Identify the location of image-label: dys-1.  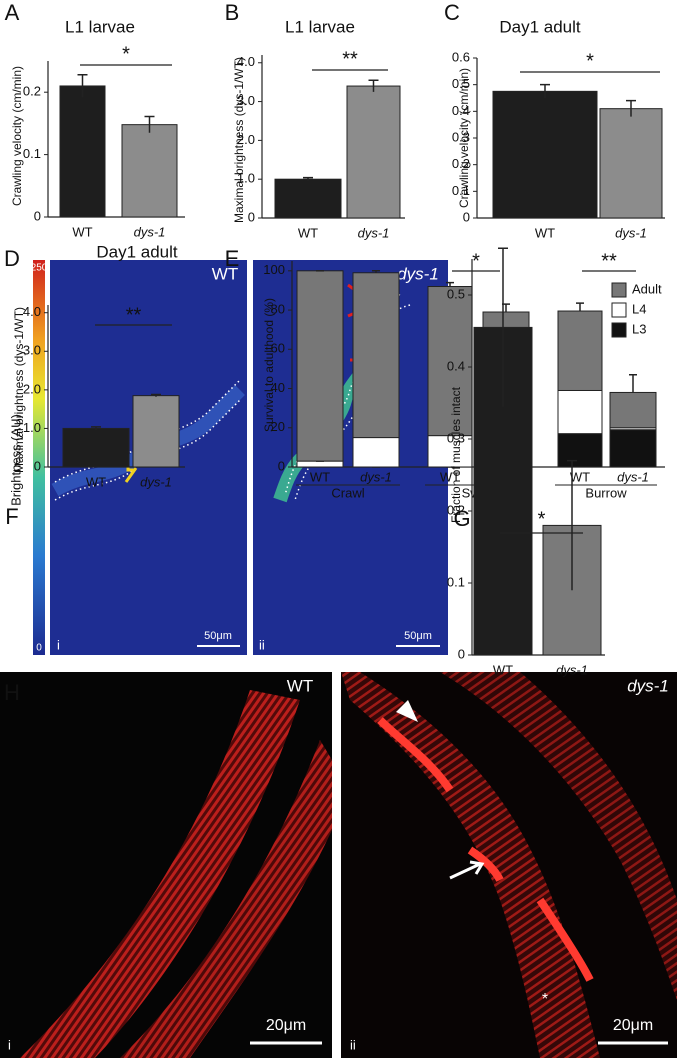
(648, 685).